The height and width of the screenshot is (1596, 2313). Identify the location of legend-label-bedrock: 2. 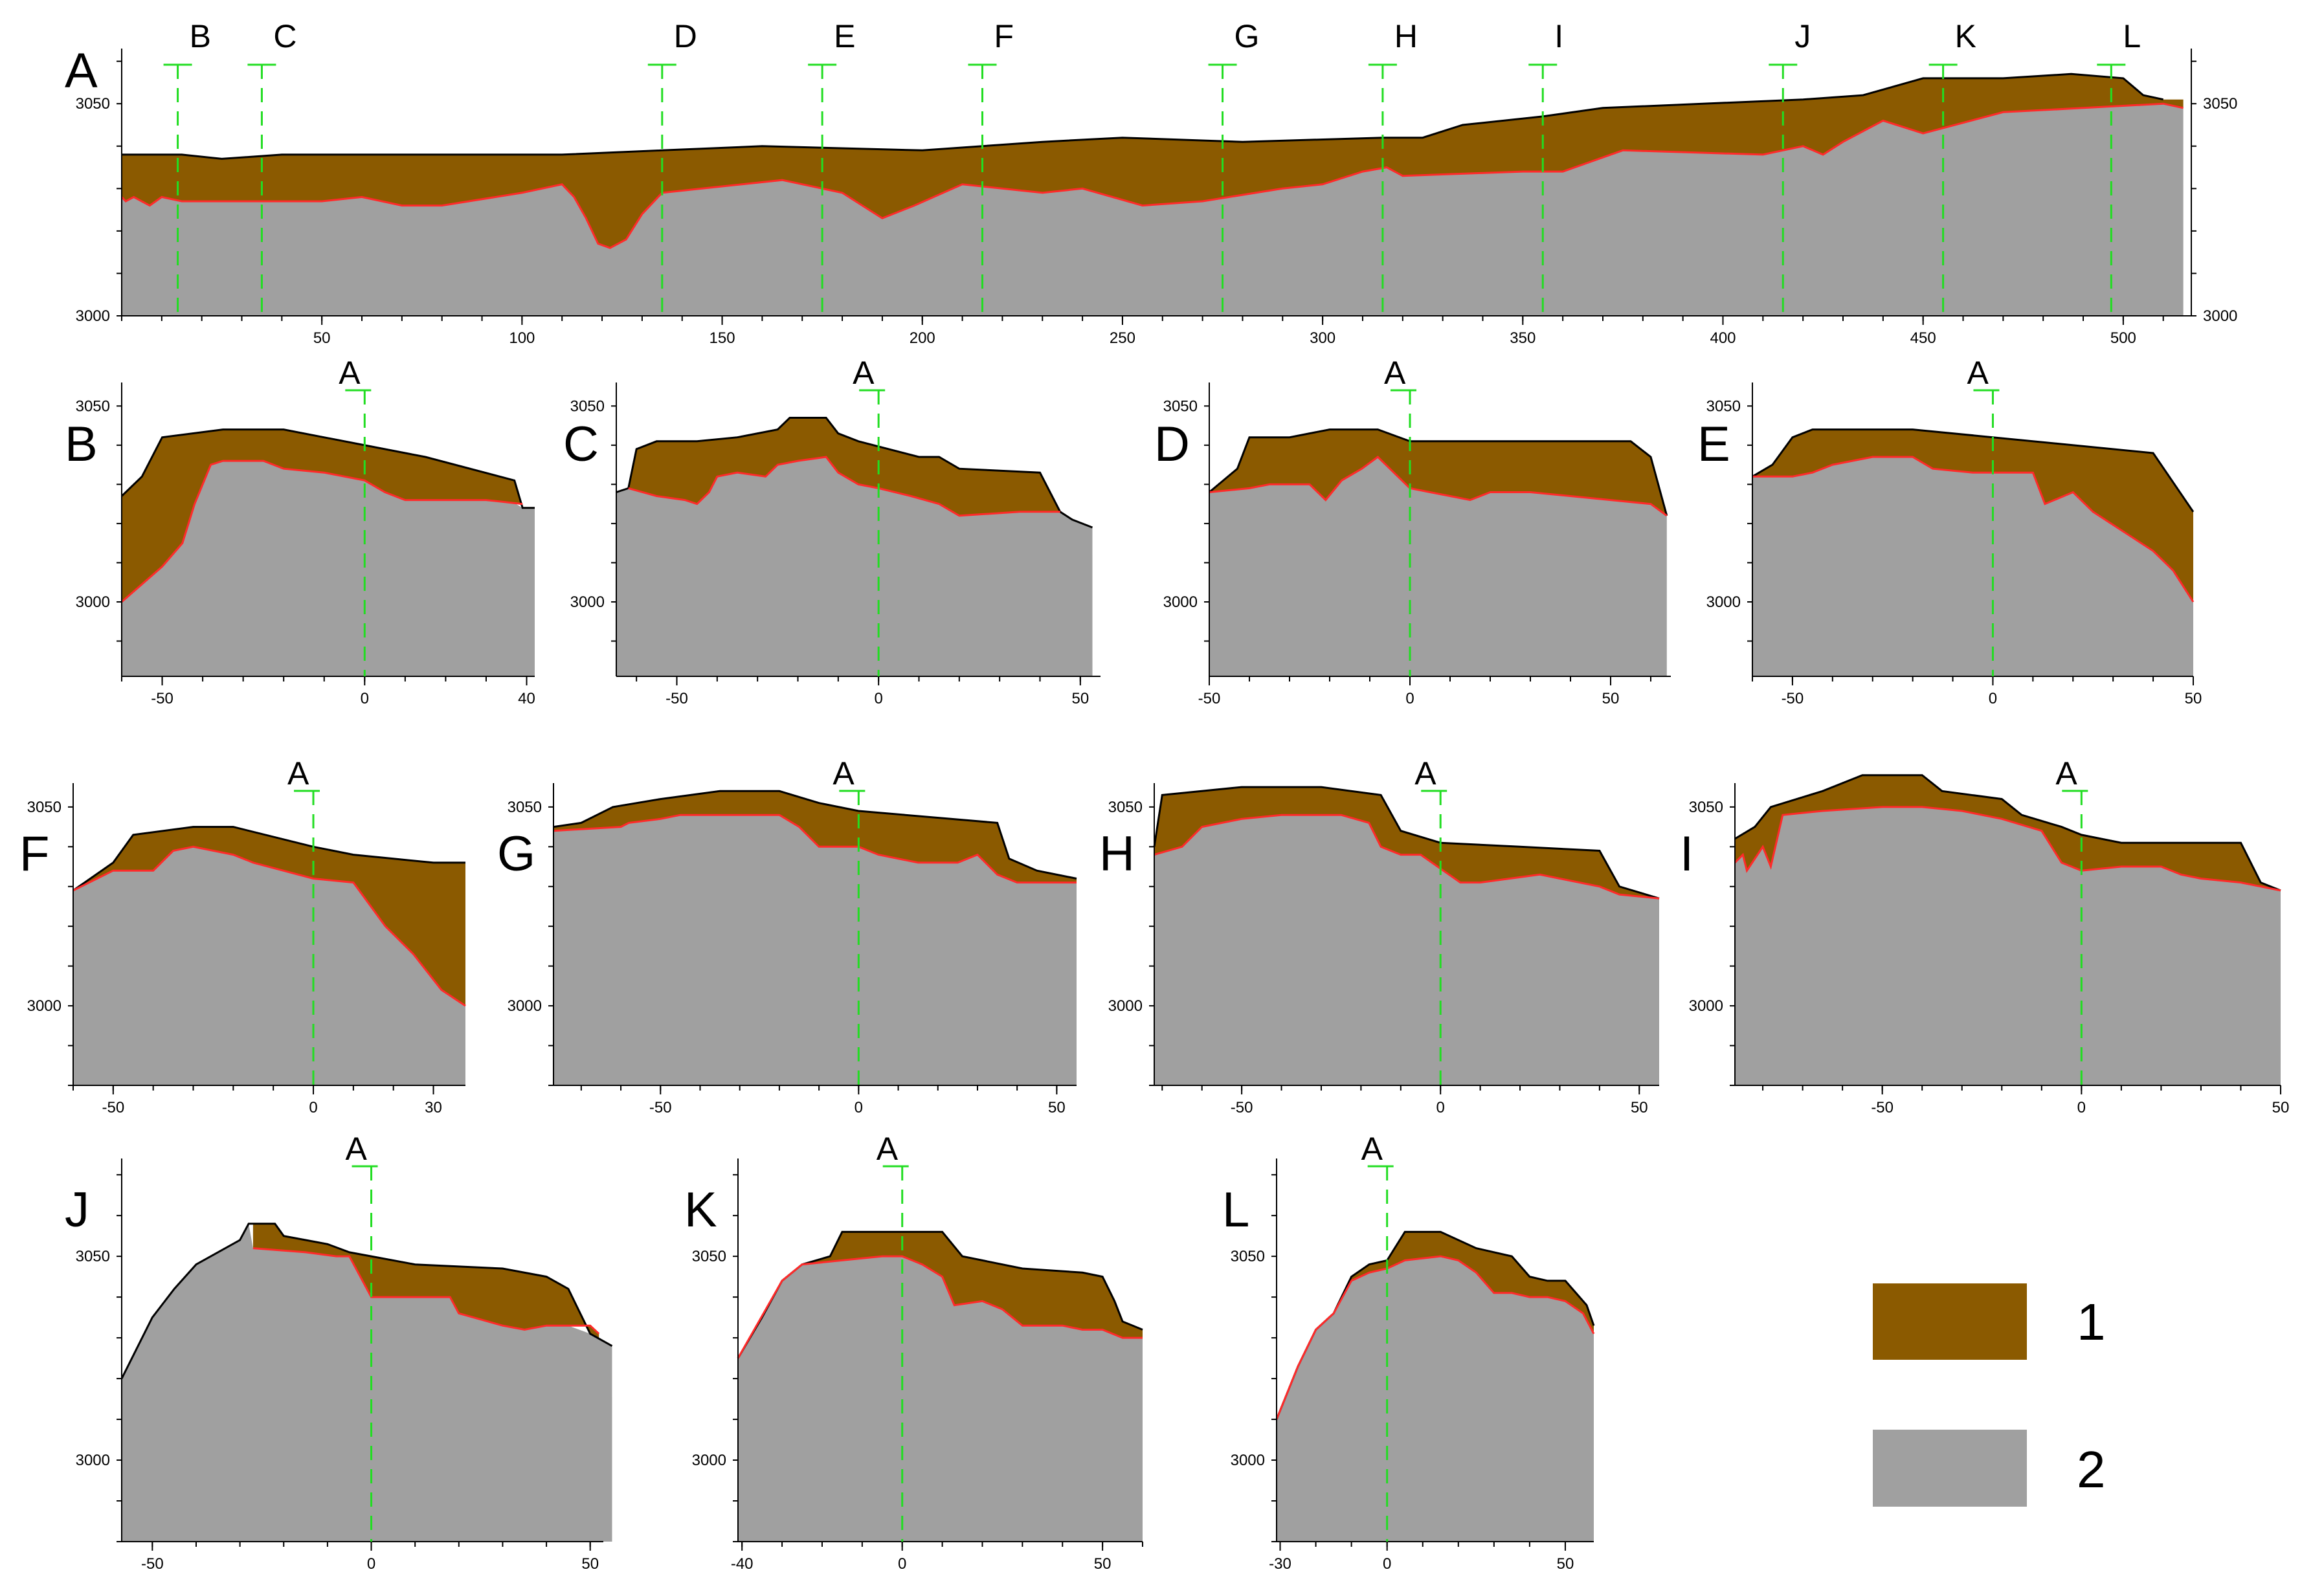
(2091, 1470).